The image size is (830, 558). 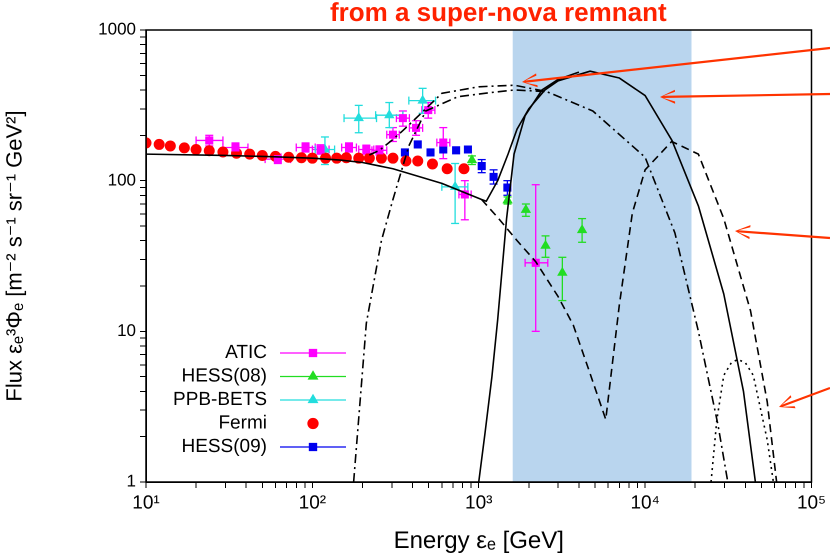 What do you see at coordinates (312, 503) in the screenshot?
I see `x-tick-label: 10²` at bounding box center [312, 503].